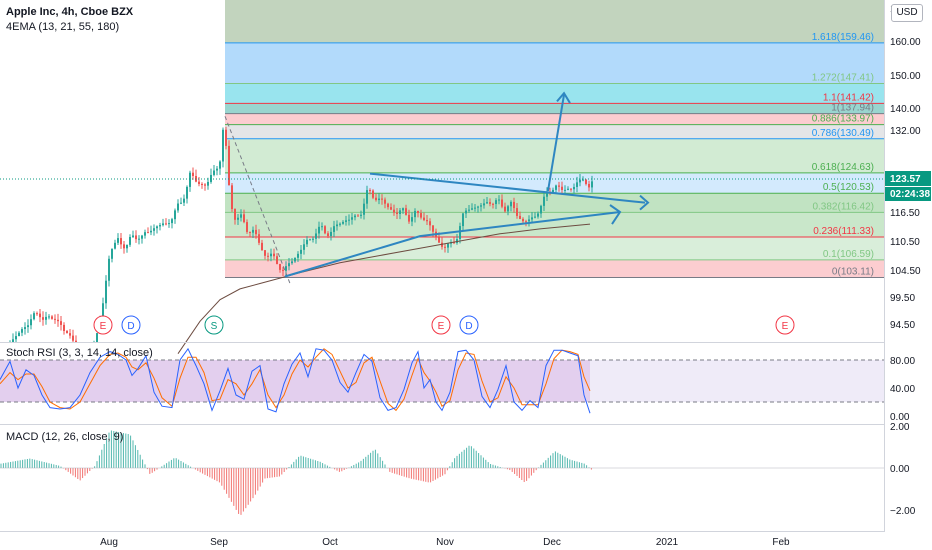 This screenshot has height=550, width=932. I want to click on stoch-rsi-legend: Stoch RSI (3, 3, 14, 14, close), so click(79, 353).